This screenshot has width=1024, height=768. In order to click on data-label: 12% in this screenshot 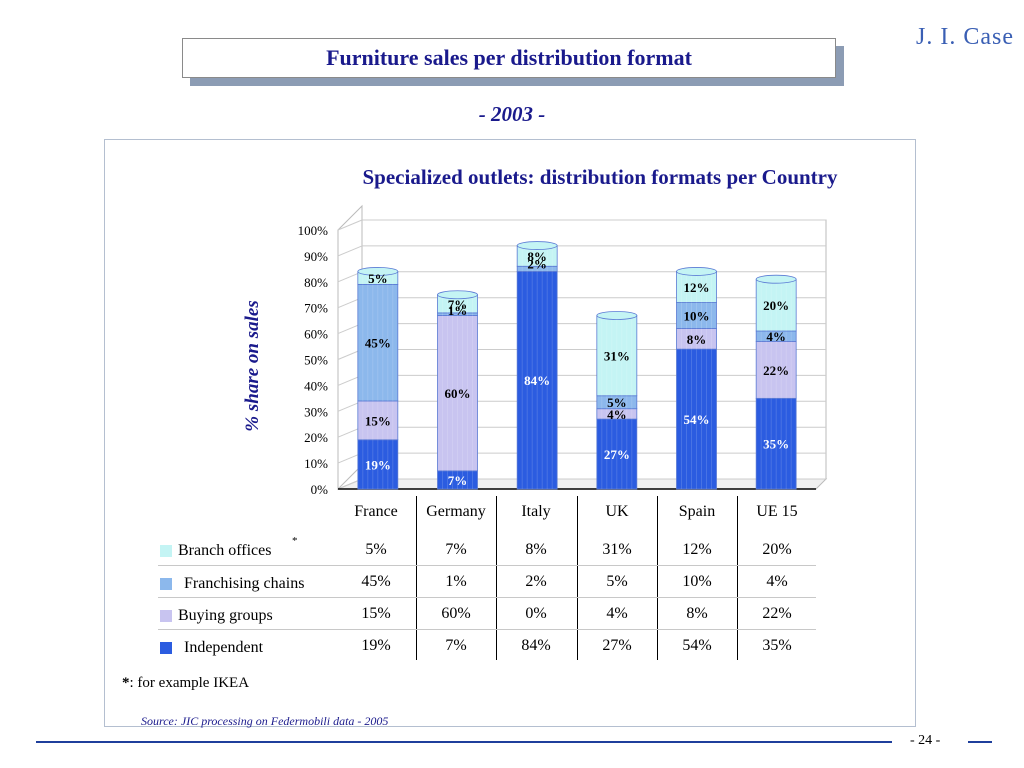, I will do `click(697, 287)`.